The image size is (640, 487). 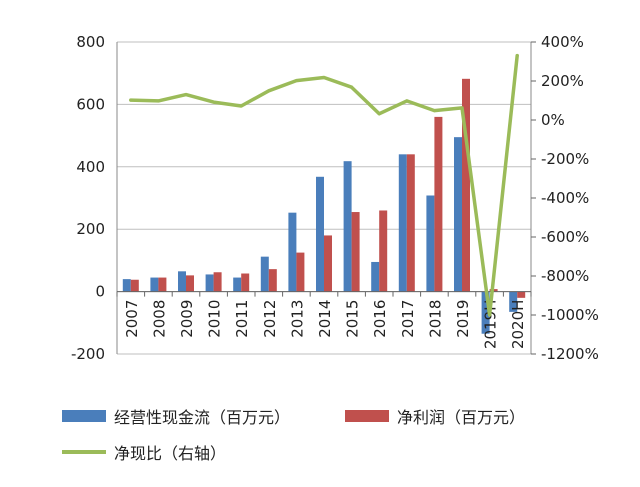 What do you see at coordinates (187, 319) in the screenshot?
I see `x-tick-label: 2009` at bounding box center [187, 319].